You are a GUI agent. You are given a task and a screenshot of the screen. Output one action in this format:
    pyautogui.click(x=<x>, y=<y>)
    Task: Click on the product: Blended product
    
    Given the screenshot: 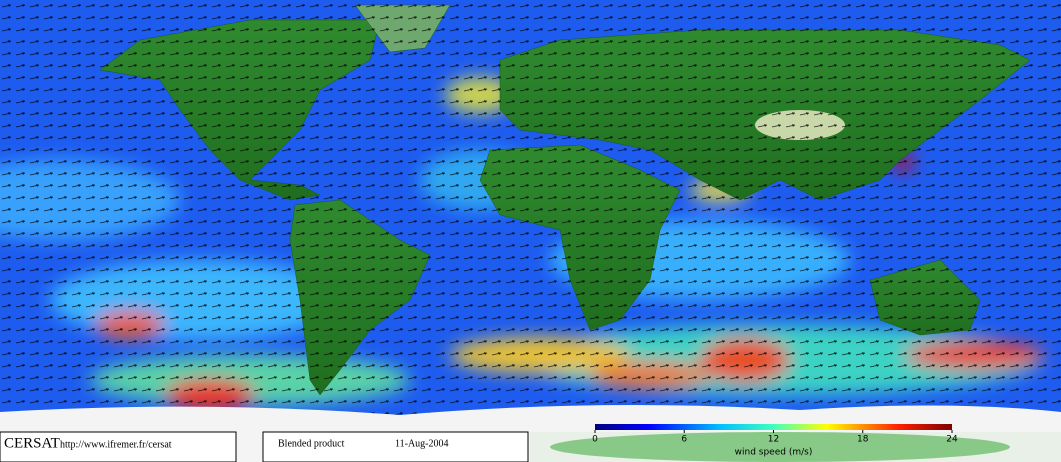 What is the action you would take?
    pyautogui.click(x=311, y=443)
    